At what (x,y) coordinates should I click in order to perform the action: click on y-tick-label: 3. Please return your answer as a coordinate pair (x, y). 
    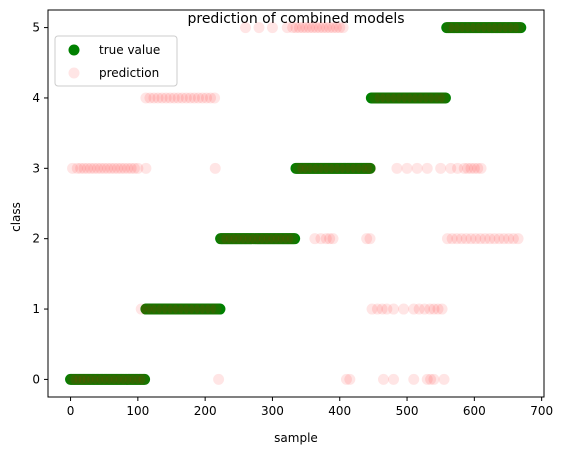
    Looking at the image, I should click on (36, 168).